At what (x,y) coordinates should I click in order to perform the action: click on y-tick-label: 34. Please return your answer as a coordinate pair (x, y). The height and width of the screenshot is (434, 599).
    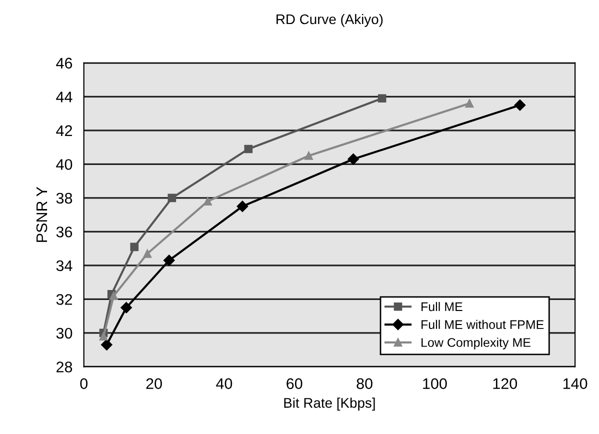
    Looking at the image, I should click on (64, 266).